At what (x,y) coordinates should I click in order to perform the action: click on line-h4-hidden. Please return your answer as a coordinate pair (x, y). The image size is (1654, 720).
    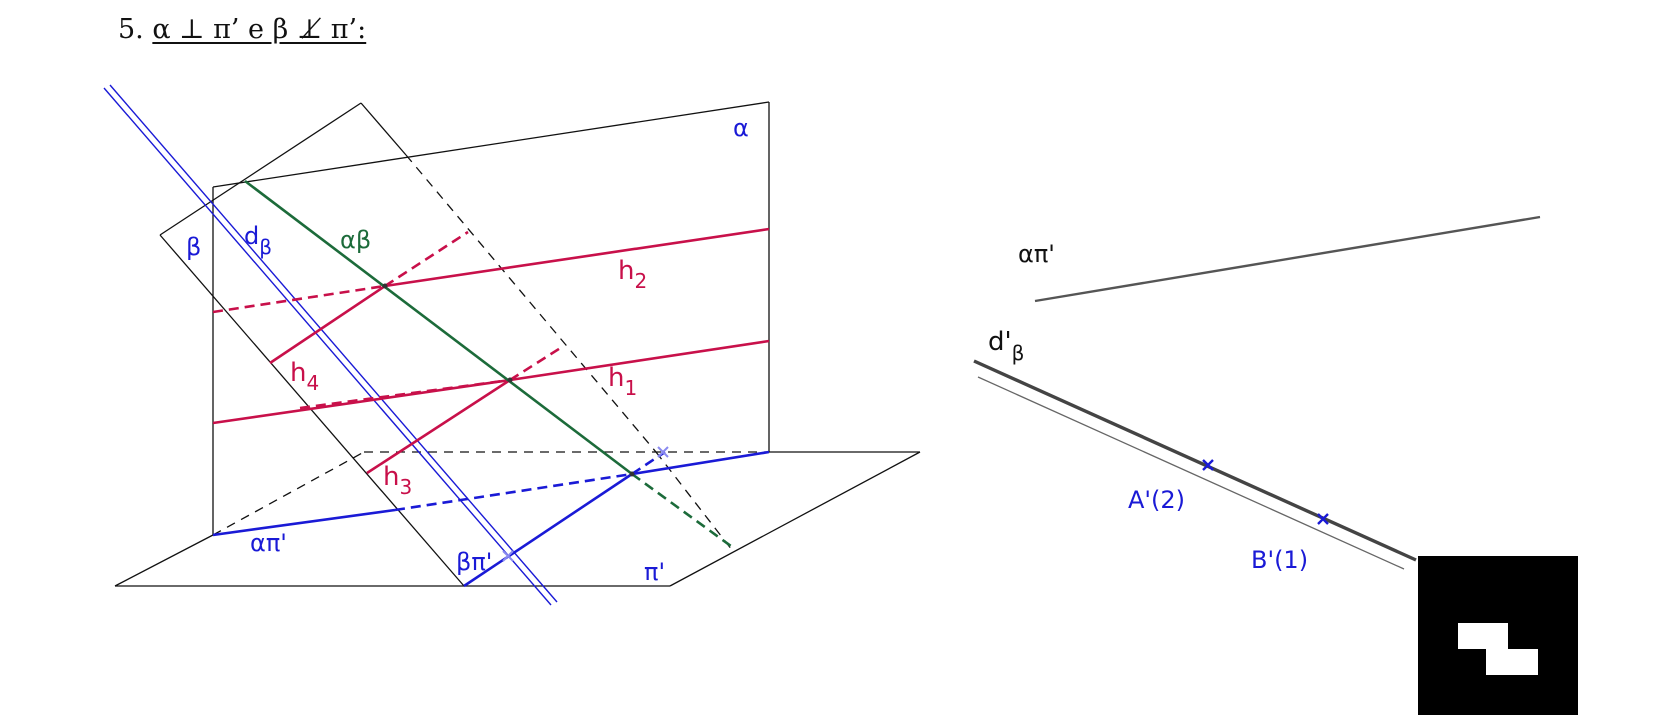
    Looking at the image, I should click on (426, 259).